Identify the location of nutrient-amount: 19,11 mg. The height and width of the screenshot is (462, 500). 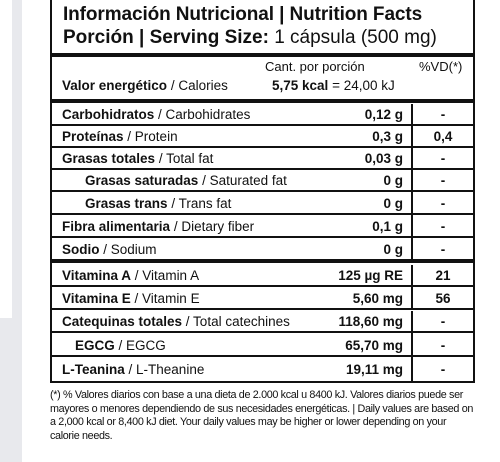
(374, 369).